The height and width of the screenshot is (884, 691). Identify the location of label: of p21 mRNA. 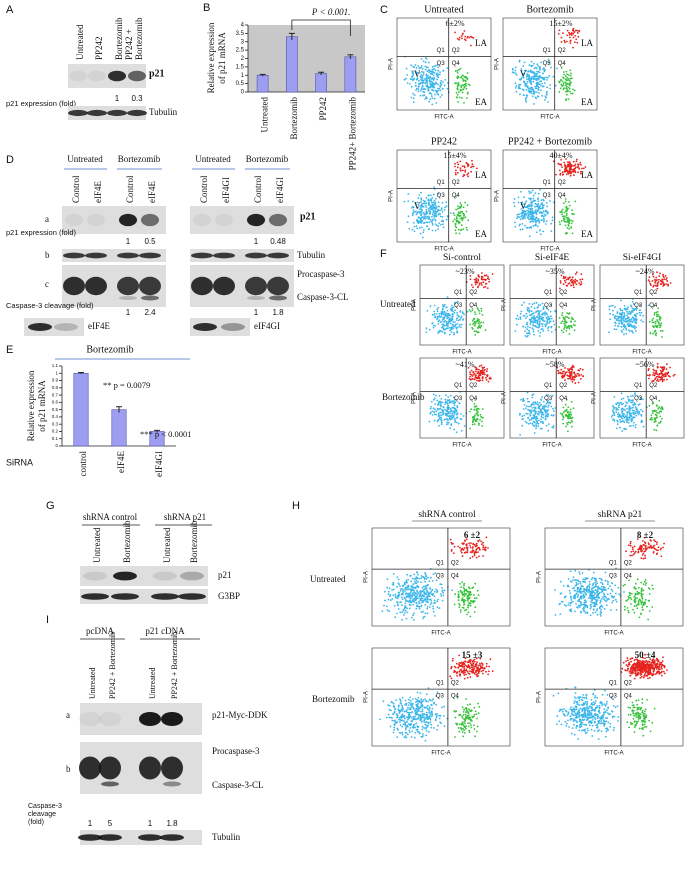
(42, 406).